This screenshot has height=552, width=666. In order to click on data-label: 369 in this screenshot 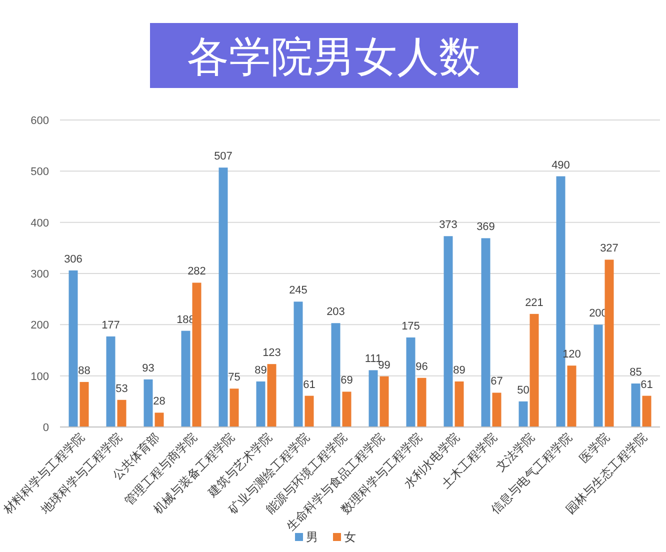, I will do `click(485, 227)`.